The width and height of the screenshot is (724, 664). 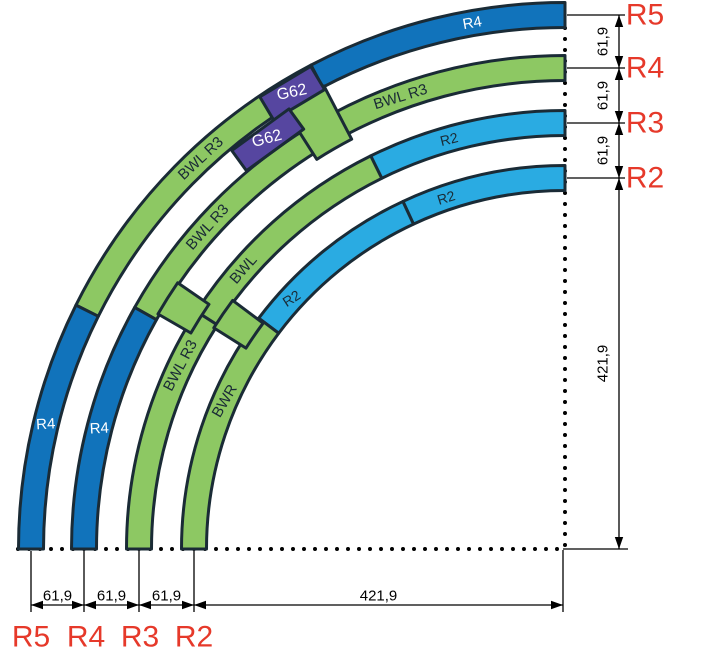 What do you see at coordinates (484, 195) in the screenshot?
I see `track-segment-light_blue` at bounding box center [484, 195].